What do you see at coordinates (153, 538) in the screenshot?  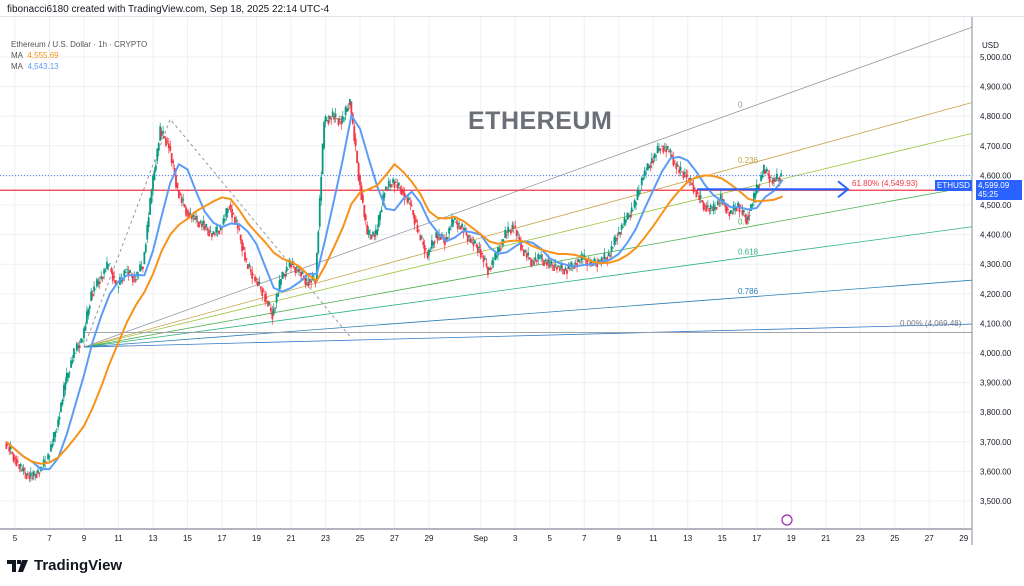 I see `x-tick-label: 13` at bounding box center [153, 538].